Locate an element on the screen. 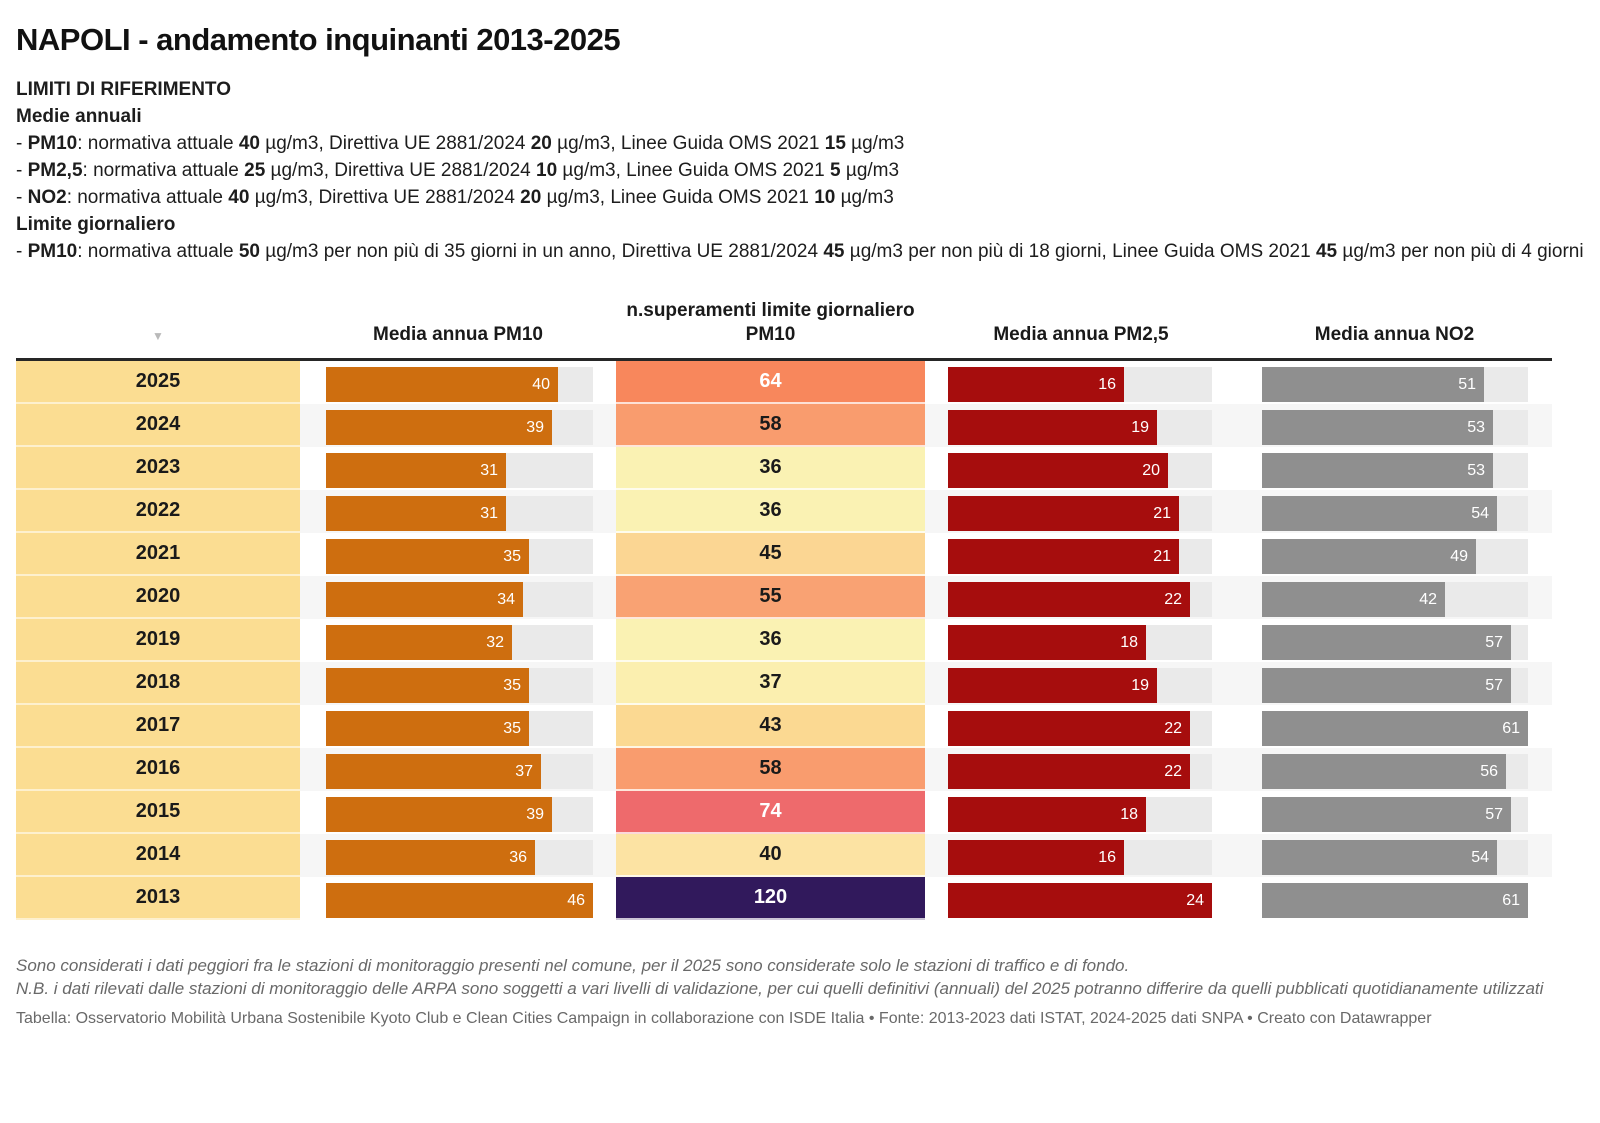 The width and height of the screenshot is (1600, 1123). table-row: 2013 46 120 24 61 is located at coordinates (784, 898).